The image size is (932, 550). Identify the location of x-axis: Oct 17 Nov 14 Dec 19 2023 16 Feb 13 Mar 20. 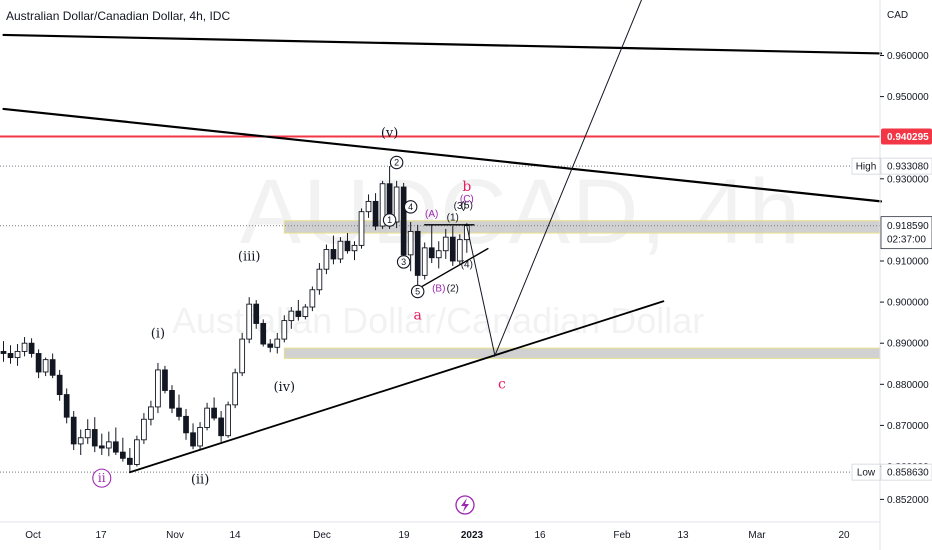
(440, 531).